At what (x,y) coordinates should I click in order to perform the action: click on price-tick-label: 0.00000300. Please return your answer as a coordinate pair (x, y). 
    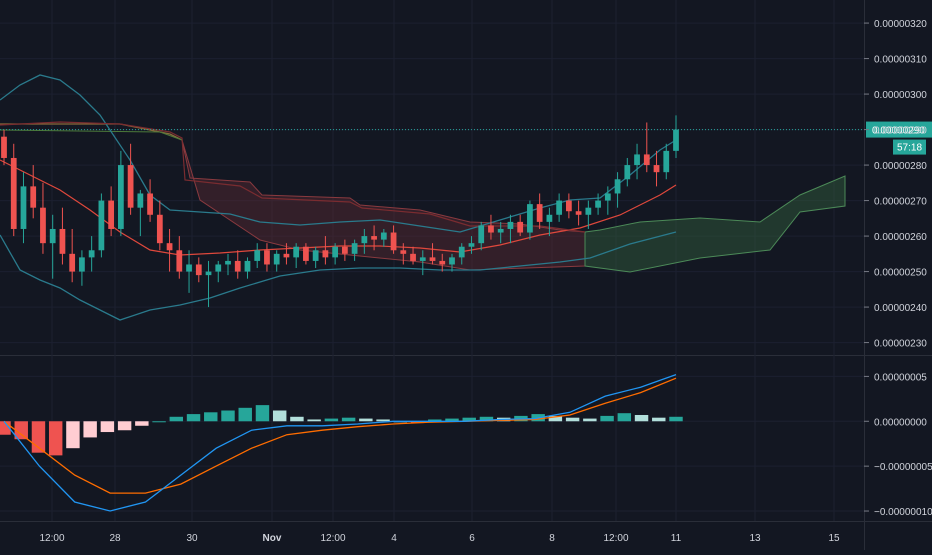
    Looking at the image, I should click on (900, 95).